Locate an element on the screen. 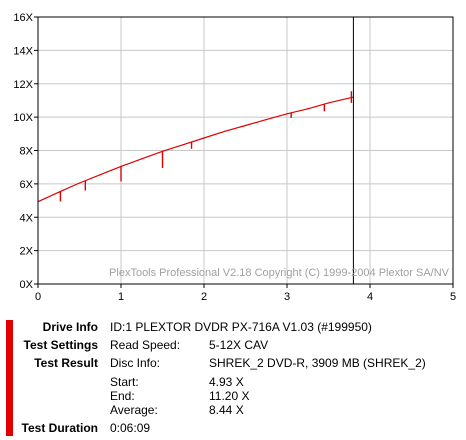  y-tick-label: 8X is located at coordinates (27, 152).